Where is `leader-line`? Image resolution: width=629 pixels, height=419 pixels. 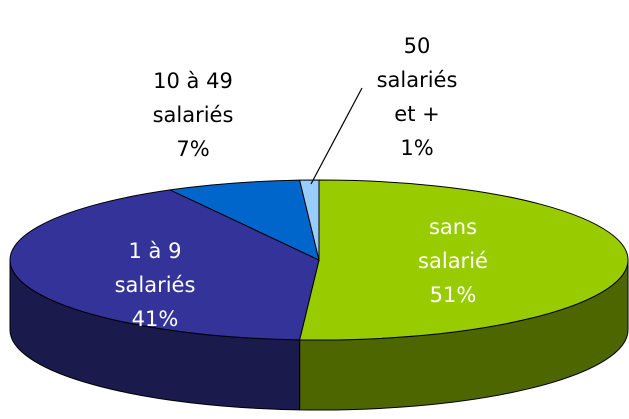 leader-line is located at coordinates (336, 136).